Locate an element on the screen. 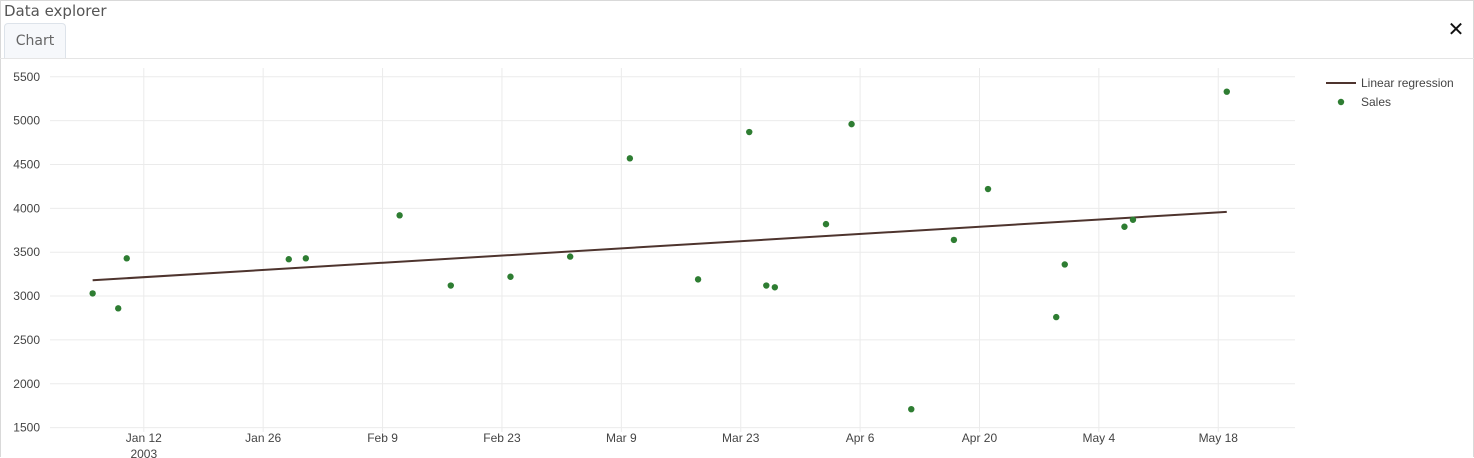  legend-label-regression: Linear regression is located at coordinates (1407, 83).